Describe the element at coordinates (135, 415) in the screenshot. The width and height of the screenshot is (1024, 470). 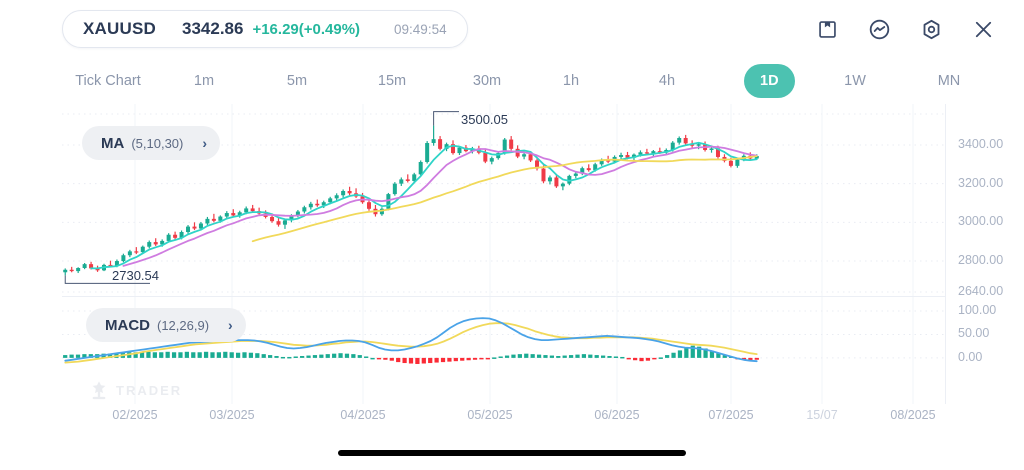
I see `date-tick-label: 02/2025` at that location.